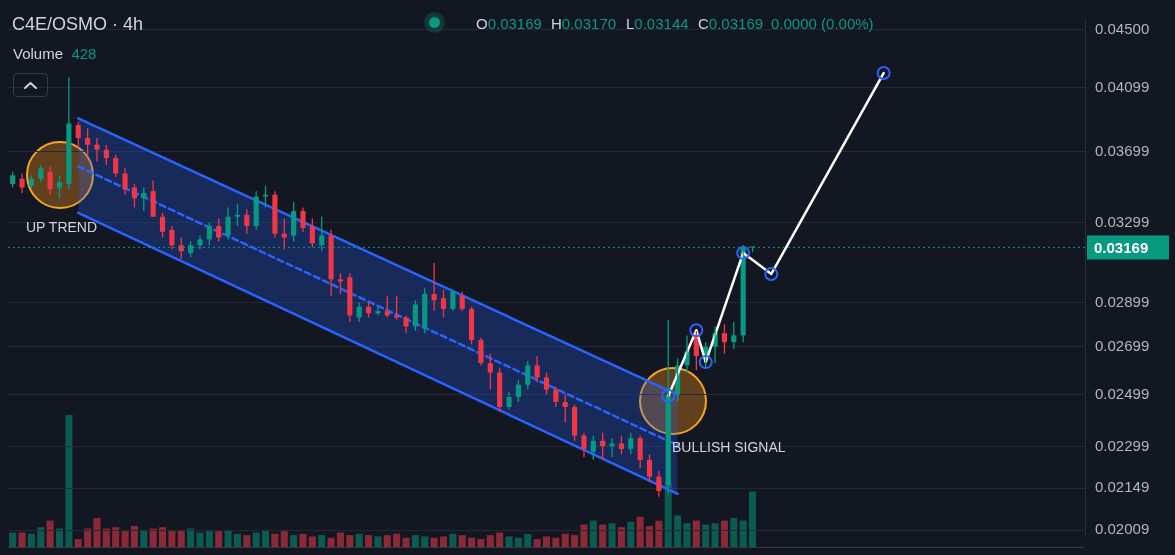 The image size is (1175, 555). Describe the element at coordinates (822, 23) in the screenshot. I see `annotation: 0.0000 (0.00%)` at that location.